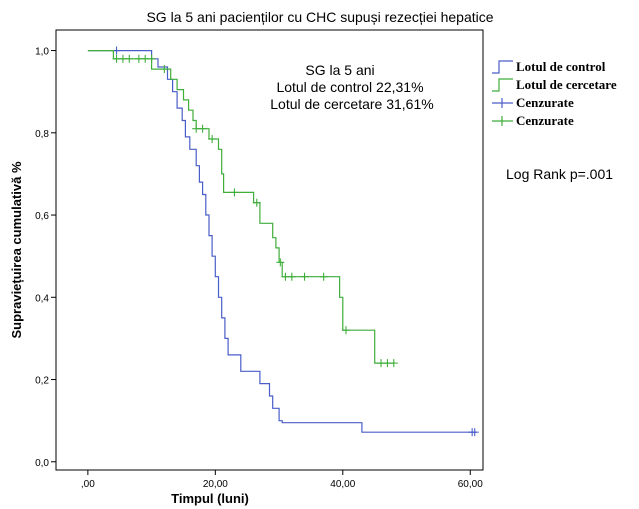  I want to click on annotation-line-3: Lotul de cercetare 31,61%, so click(351, 104).